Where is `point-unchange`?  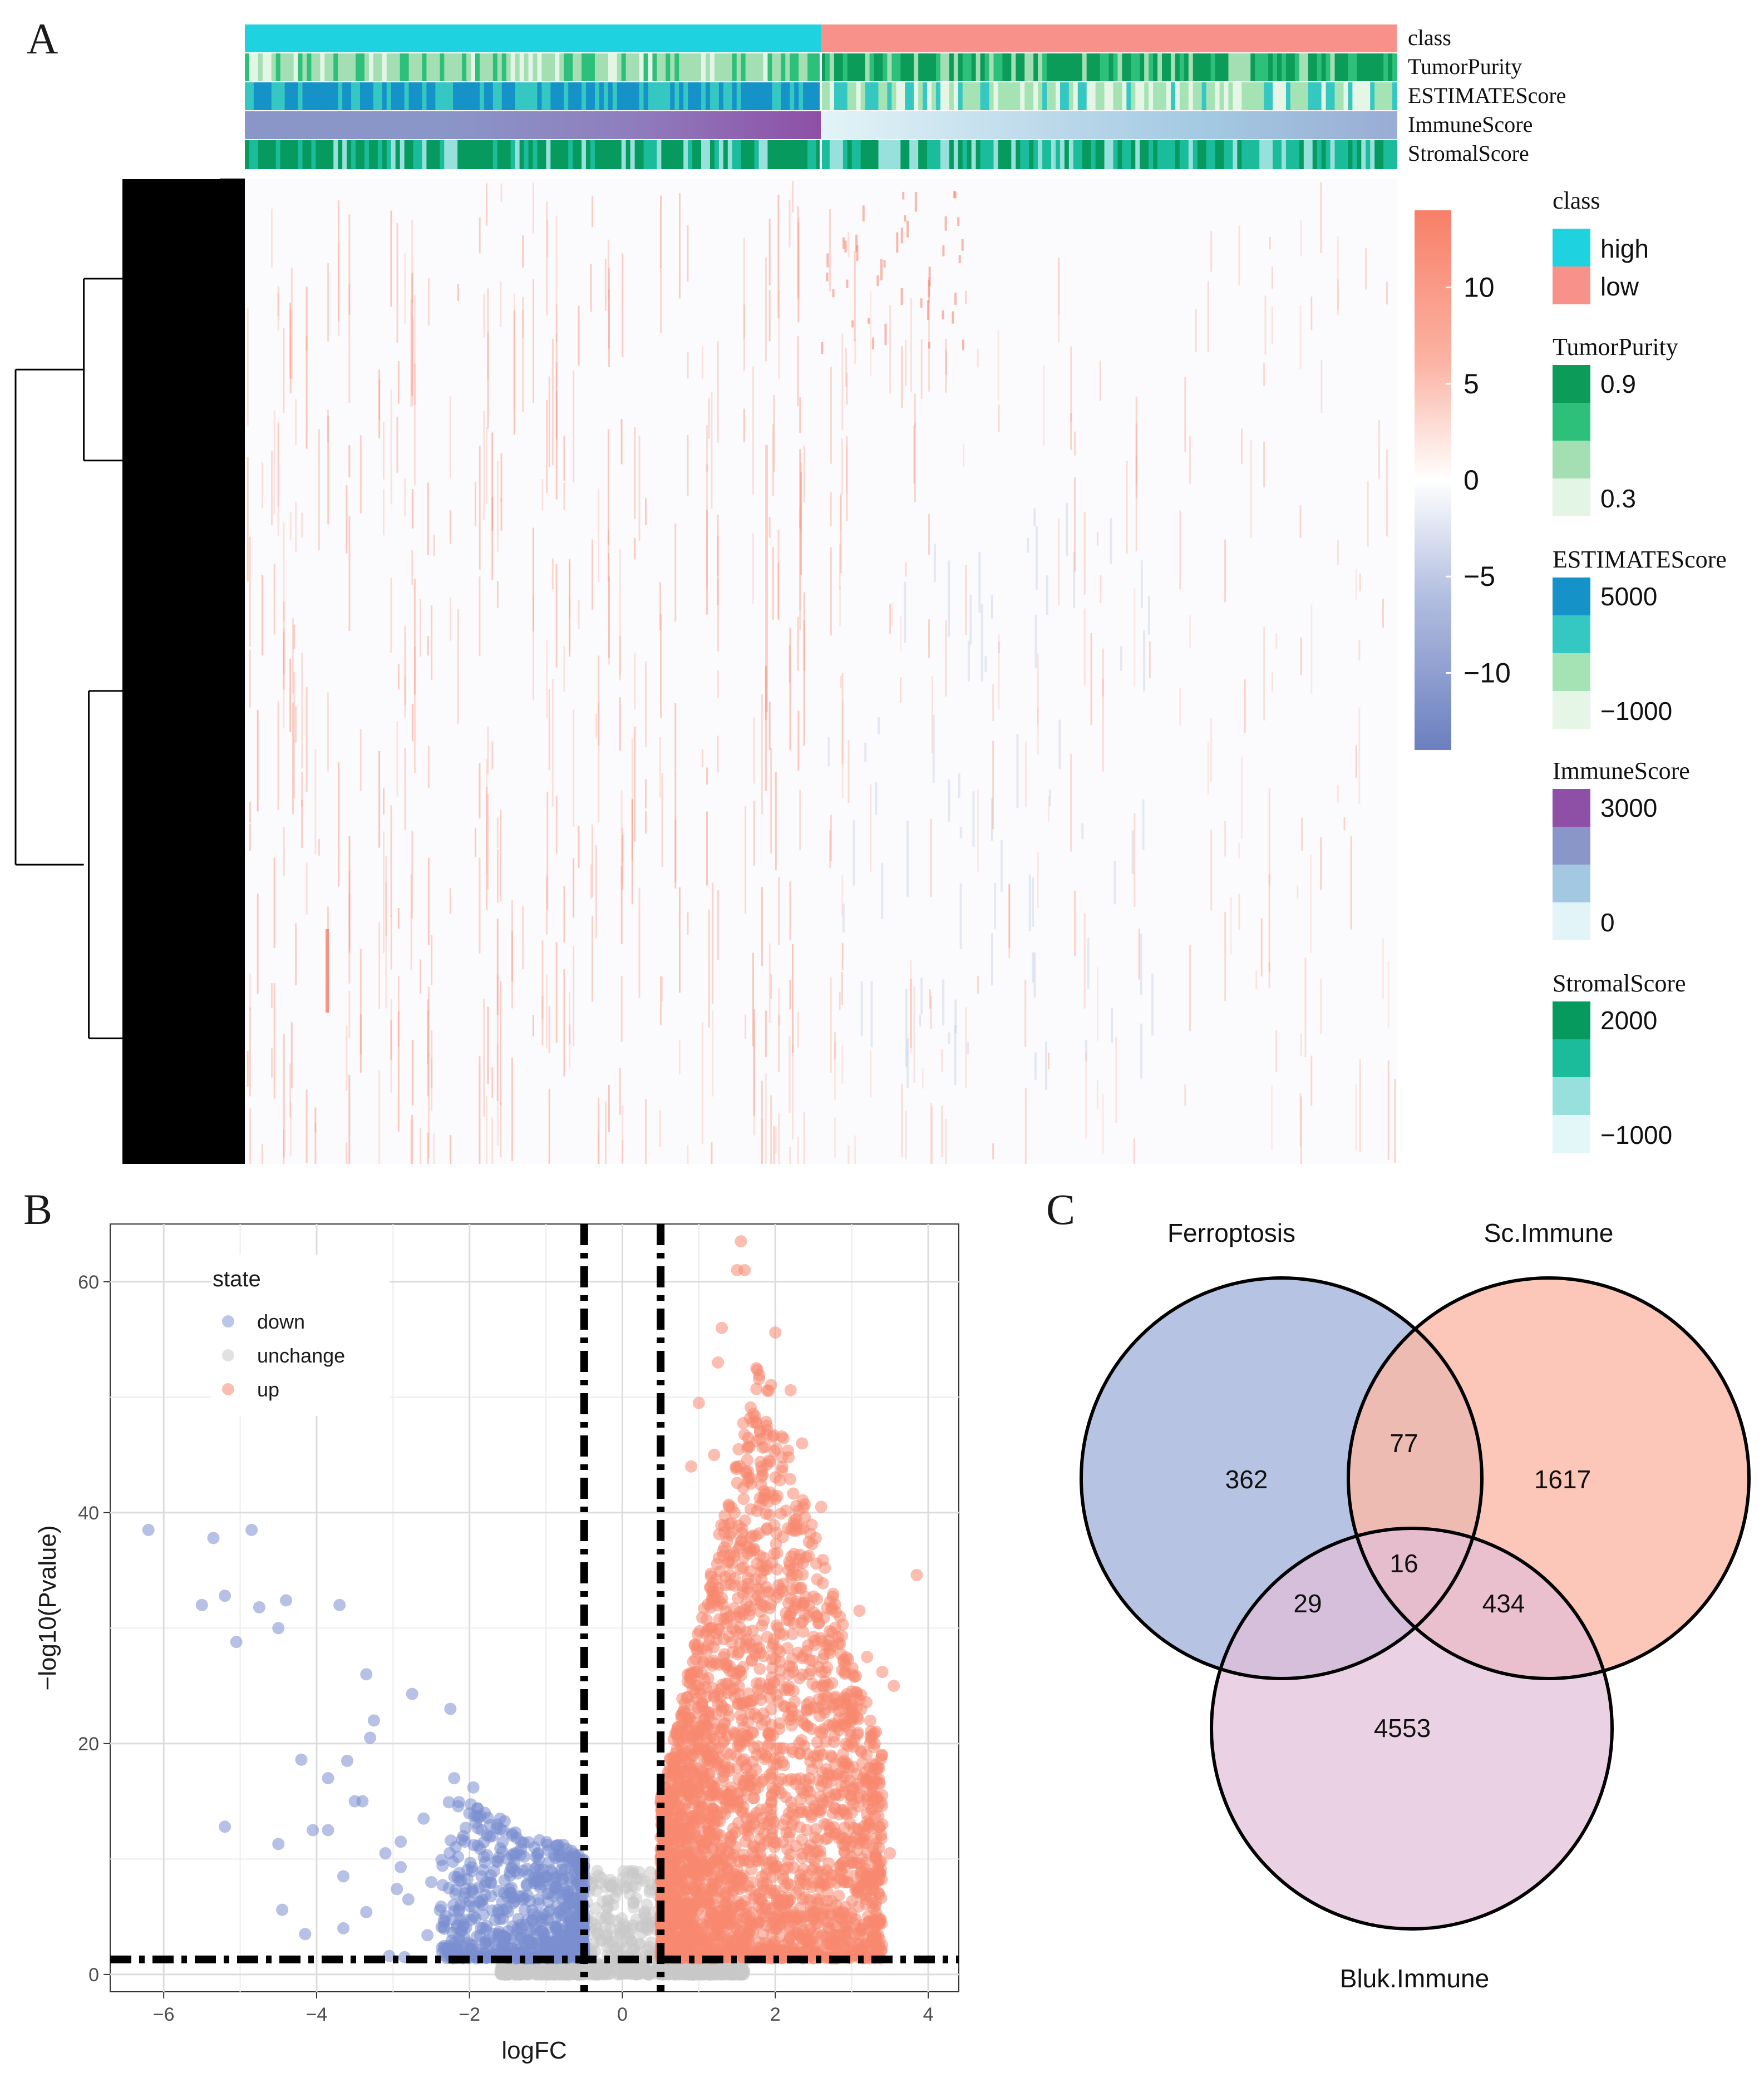
point-unchange is located at coordinates (596, 1971).